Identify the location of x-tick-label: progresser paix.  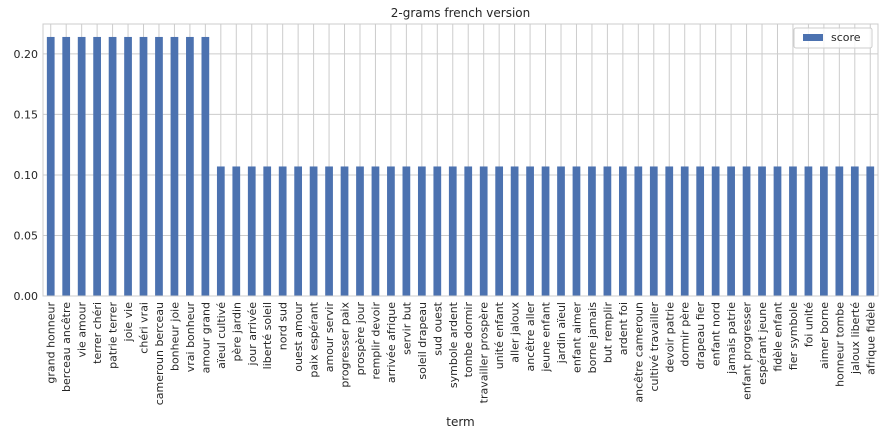
(345, 345).